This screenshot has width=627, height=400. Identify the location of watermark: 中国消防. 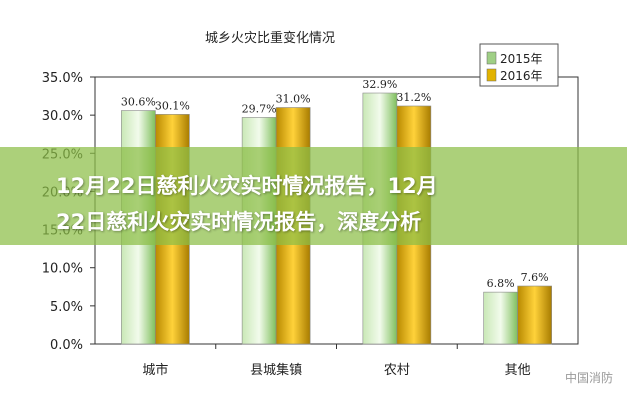
(588, 378).